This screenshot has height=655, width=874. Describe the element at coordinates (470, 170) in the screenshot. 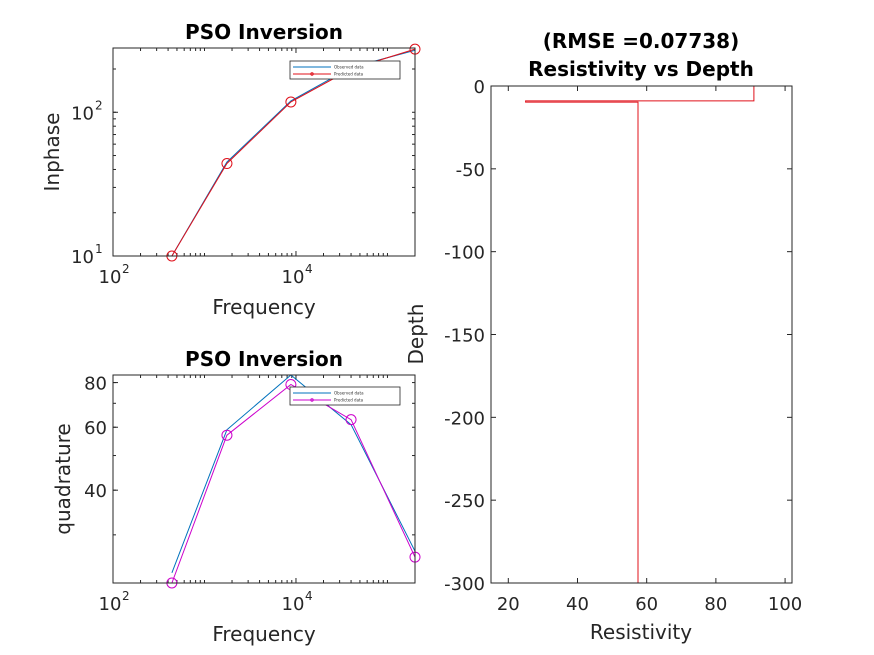

I see `depth-y-tick-label: -50` at that location.